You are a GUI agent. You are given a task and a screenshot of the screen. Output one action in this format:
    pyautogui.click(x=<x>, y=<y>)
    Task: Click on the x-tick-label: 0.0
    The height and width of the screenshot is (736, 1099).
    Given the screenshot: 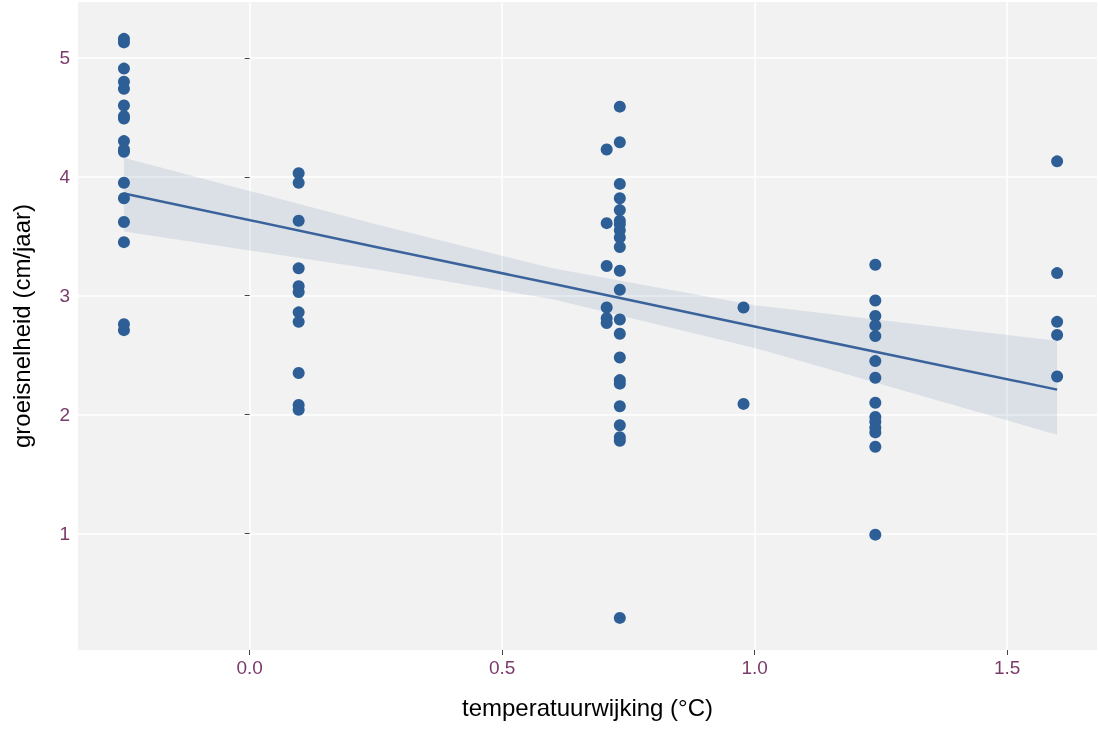 What is the action you would take?
    pyautogui.click(x=249, y=667)
    